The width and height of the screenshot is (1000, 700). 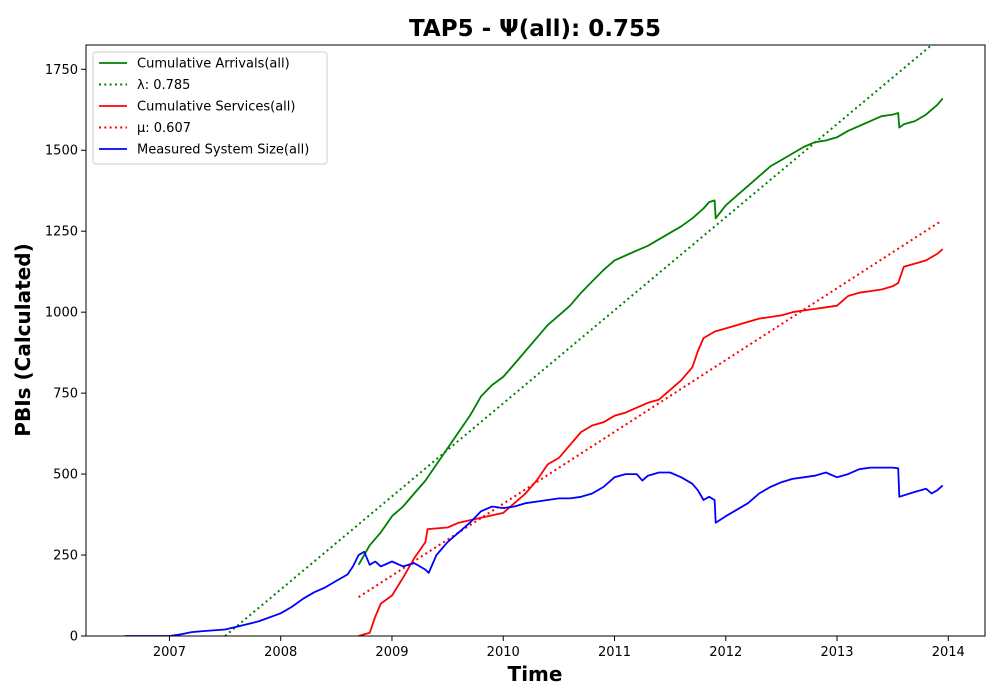 What do you see at coordinates (61, 313) in the screenshot?
I see `y-tick-label: 1000` at bounding box center [61, 313].